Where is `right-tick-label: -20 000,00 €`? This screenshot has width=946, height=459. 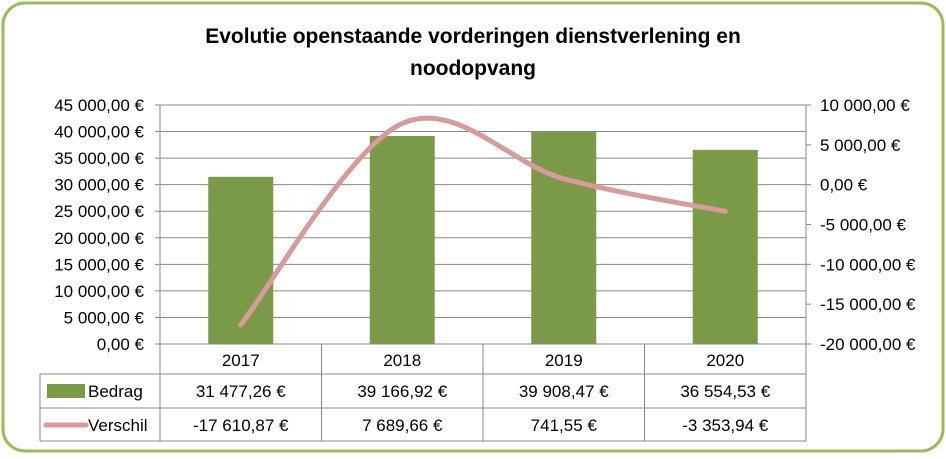
right-tick-label: -20 000,00 € is located at coordinates (868, 344).